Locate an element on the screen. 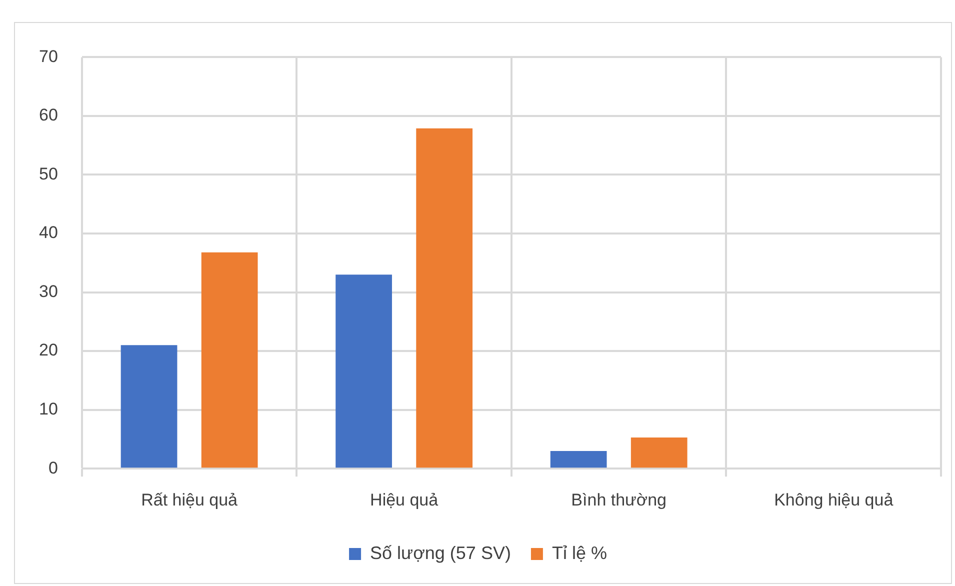 Image resolution: width=955 pixels, height=586 pixels. y-tick-label: 70 is located at coordinates (48, 56).